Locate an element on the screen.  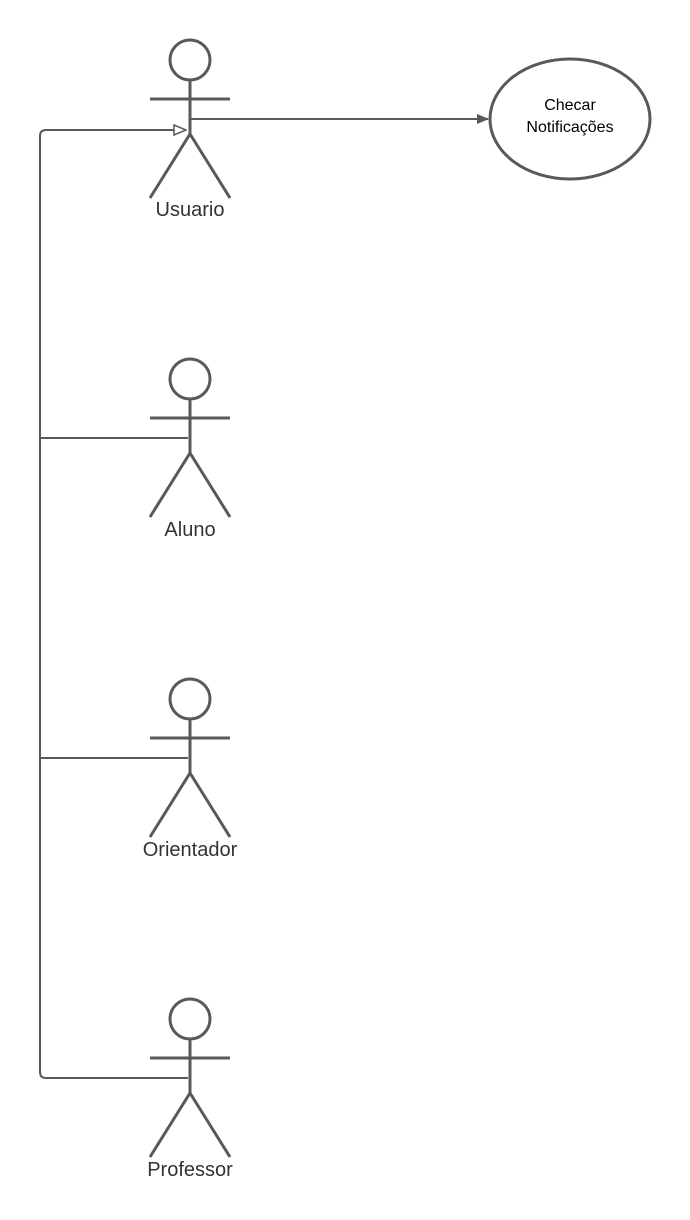
actor-label-aluno: Aluno is located at coordinates (189, 530).